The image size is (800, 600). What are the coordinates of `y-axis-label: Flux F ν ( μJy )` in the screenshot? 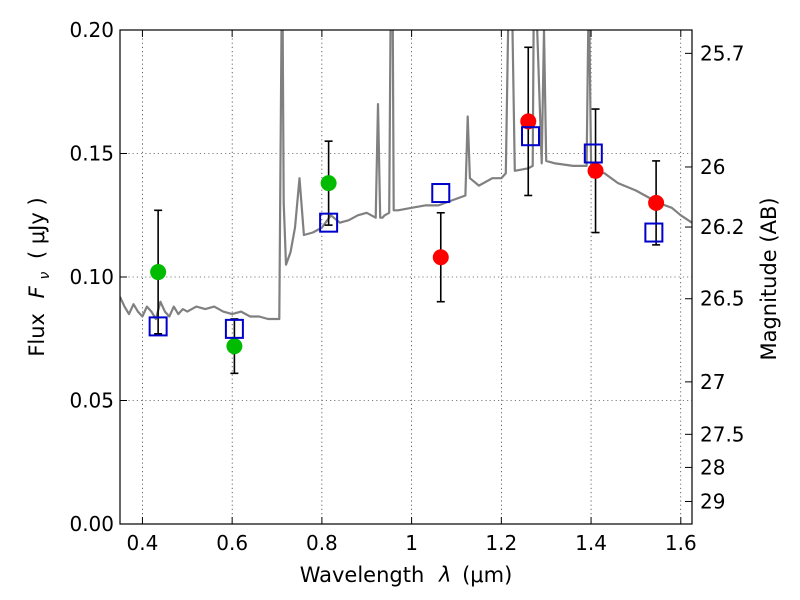 It's located at (39, 276).